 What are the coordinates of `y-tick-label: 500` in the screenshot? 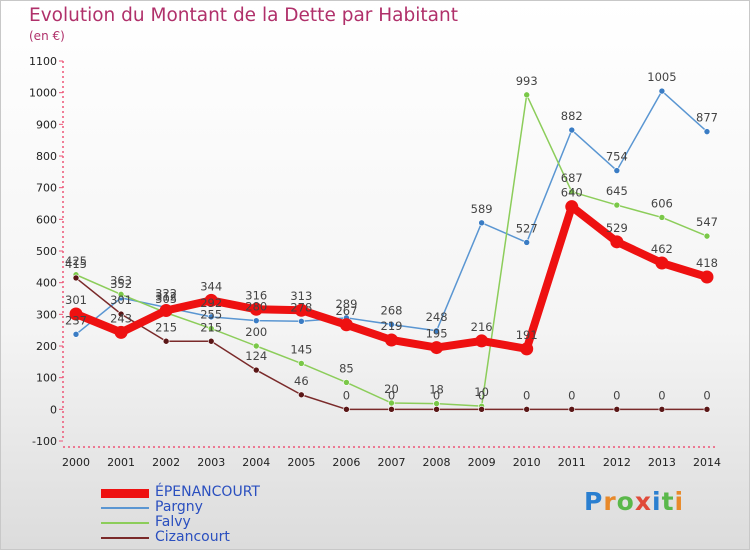 It's located at (46, 251).